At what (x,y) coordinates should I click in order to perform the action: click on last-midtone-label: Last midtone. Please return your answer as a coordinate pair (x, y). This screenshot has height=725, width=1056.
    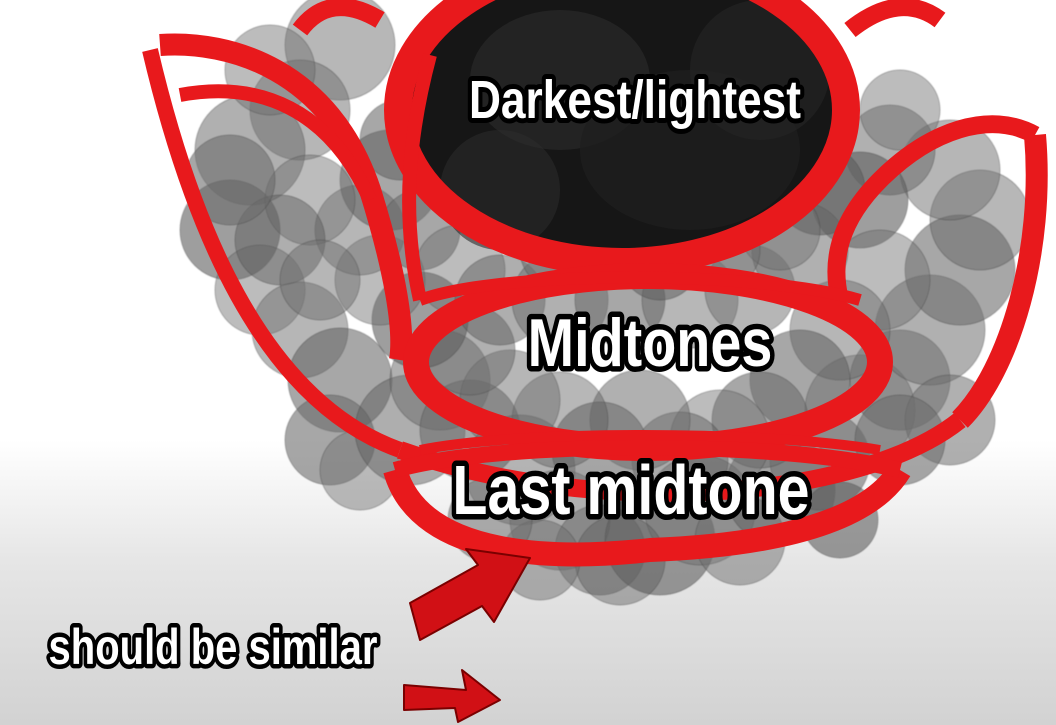
    Looking at the image, I should click on (630, 490).